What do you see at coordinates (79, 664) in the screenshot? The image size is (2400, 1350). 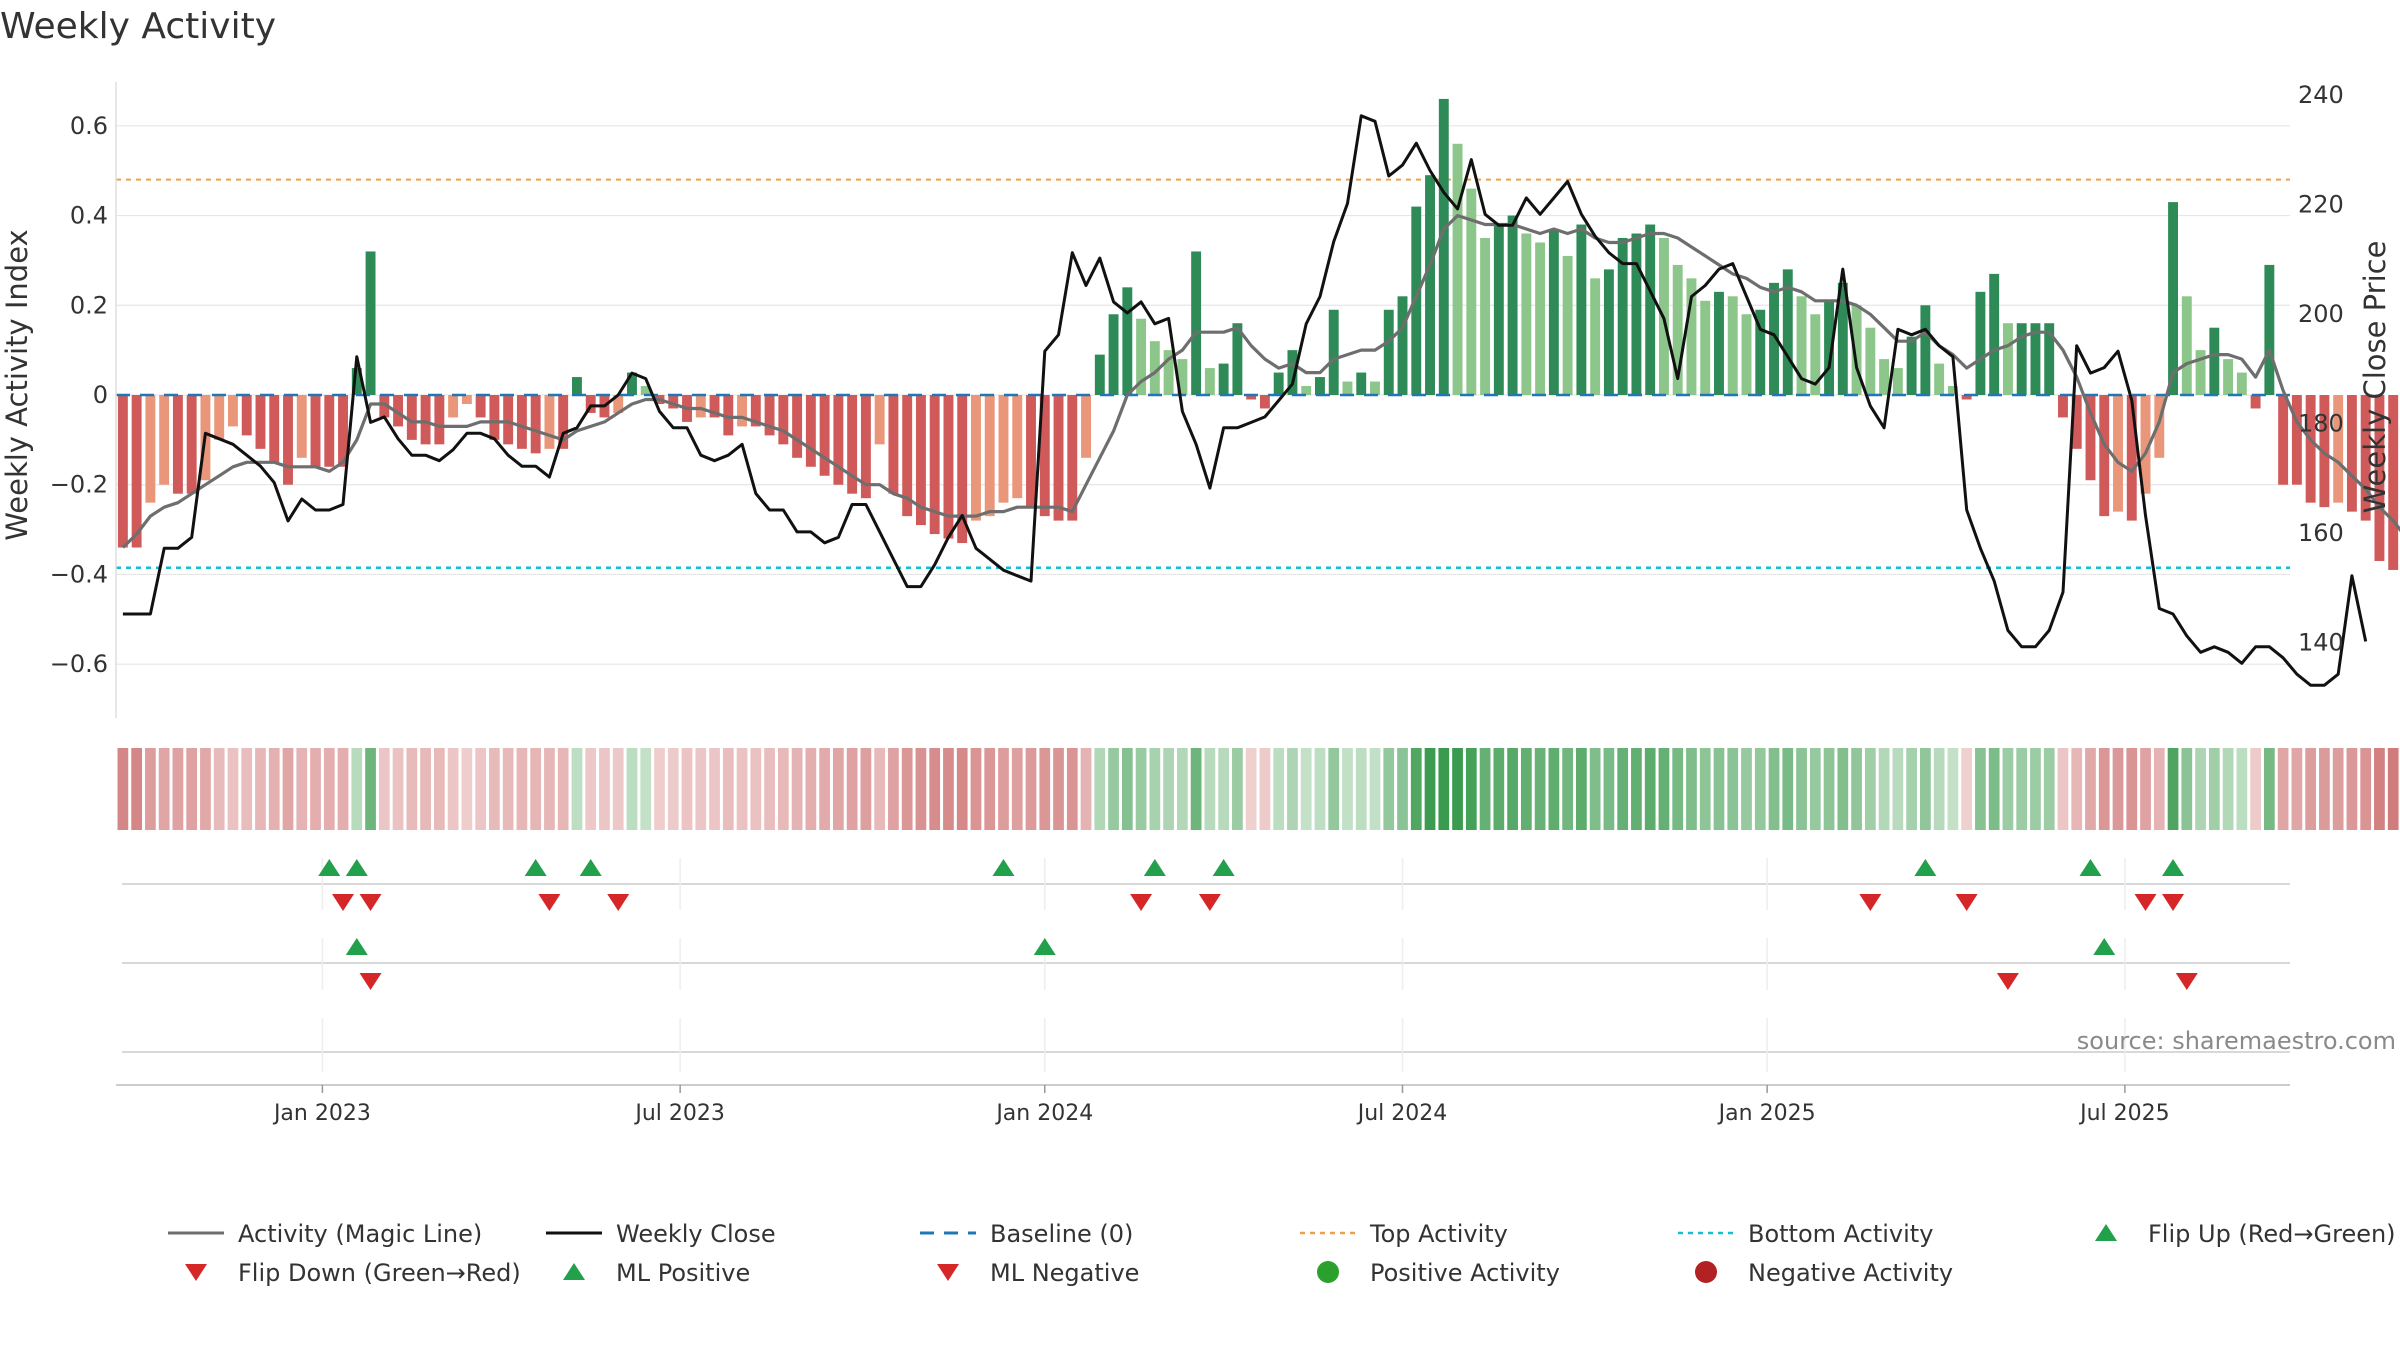 I see `y-tick-label: −0.6` at bounding box center [79, 664].